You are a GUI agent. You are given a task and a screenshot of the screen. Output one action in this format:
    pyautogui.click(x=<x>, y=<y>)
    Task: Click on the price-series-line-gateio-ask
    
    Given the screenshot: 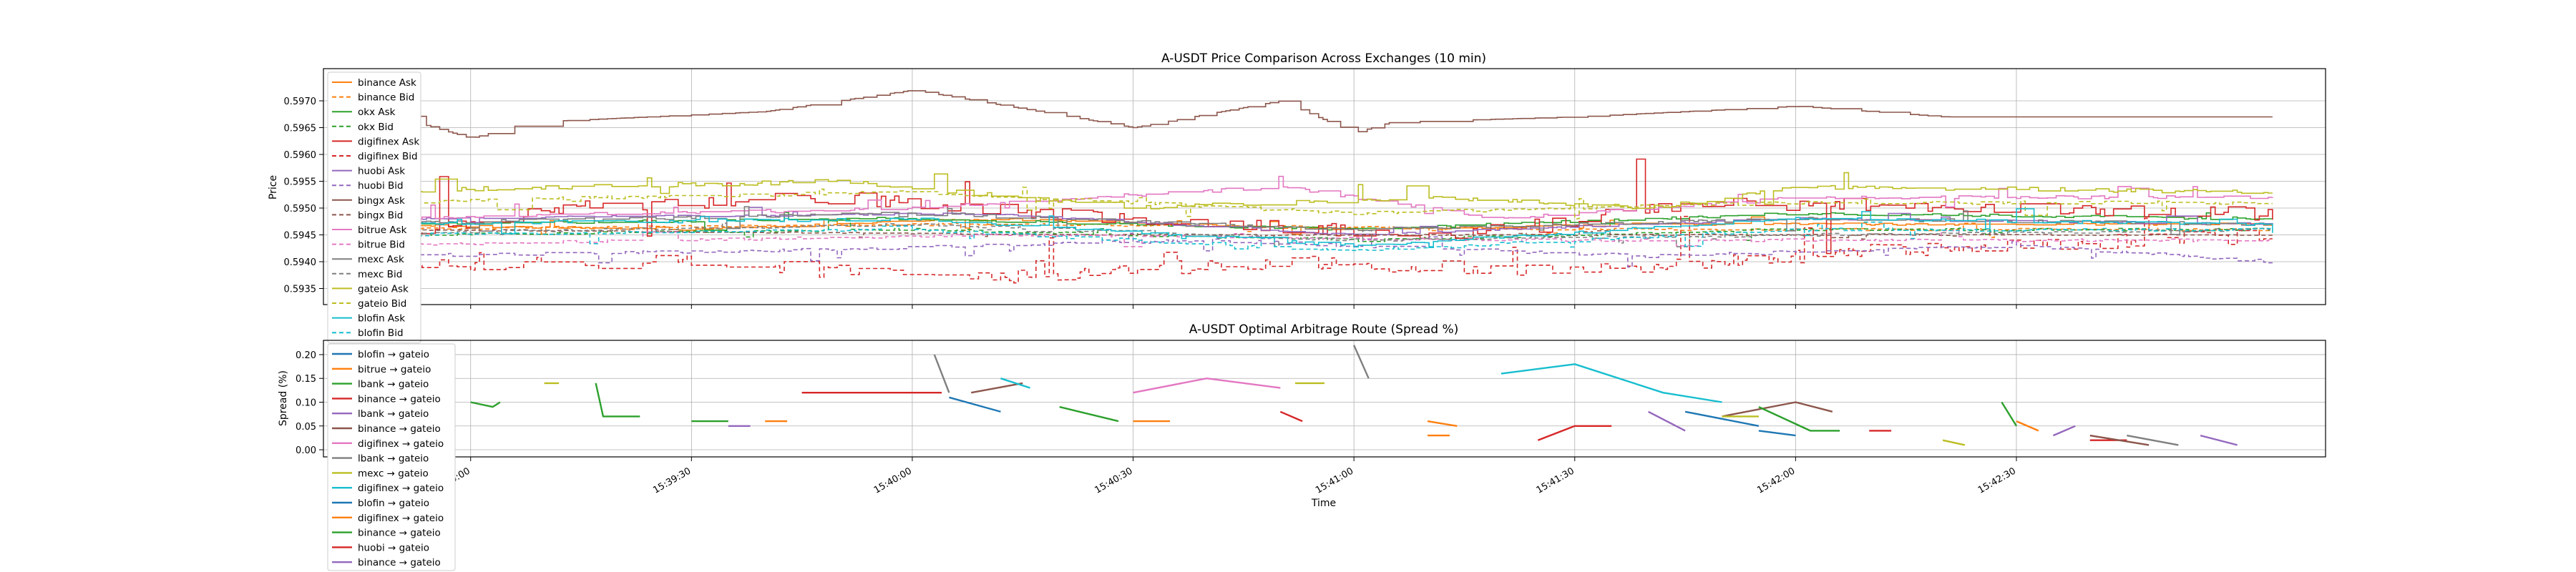 What is the action you would take?
    pyautogui.click(x=1305, y=190)
    